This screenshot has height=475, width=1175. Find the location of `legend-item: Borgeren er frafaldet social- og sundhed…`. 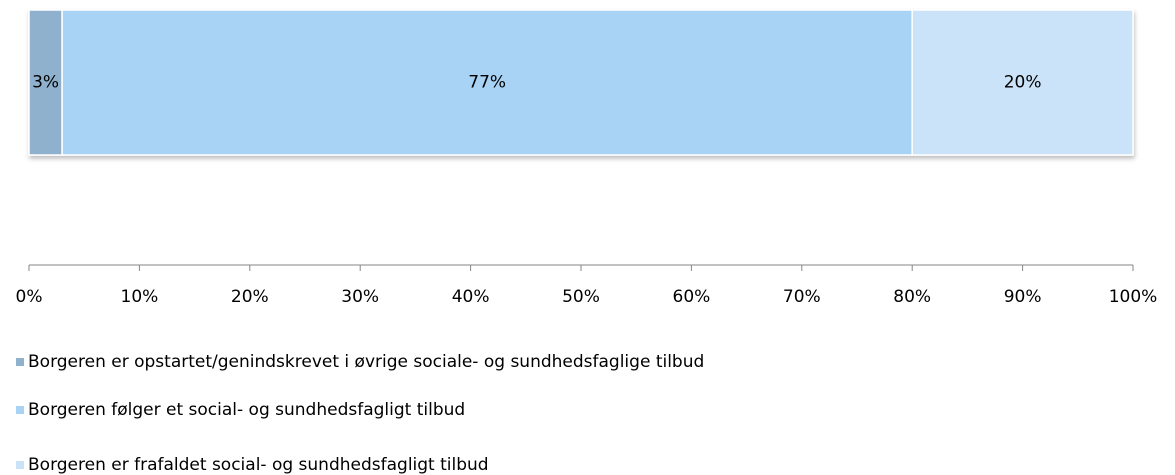

legend-item: Borgeren er frafaldet social- og sundhed… is located at coordinates (426, 465).